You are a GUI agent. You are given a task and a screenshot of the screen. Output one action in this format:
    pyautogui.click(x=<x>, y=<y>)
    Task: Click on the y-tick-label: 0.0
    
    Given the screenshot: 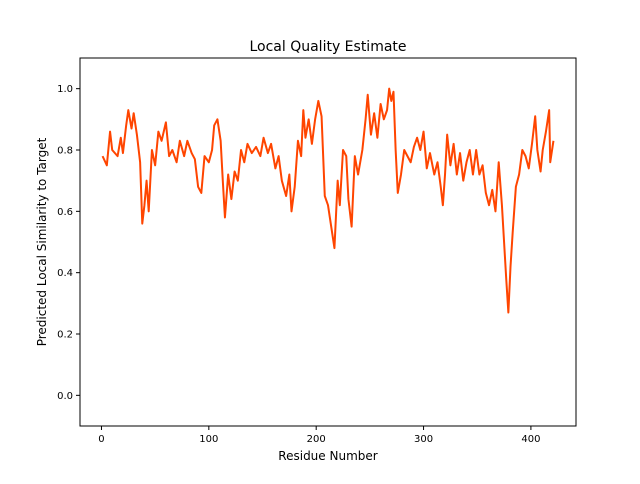 What is the action you would take?
    pyautogui.click(x=65, y=396)
    